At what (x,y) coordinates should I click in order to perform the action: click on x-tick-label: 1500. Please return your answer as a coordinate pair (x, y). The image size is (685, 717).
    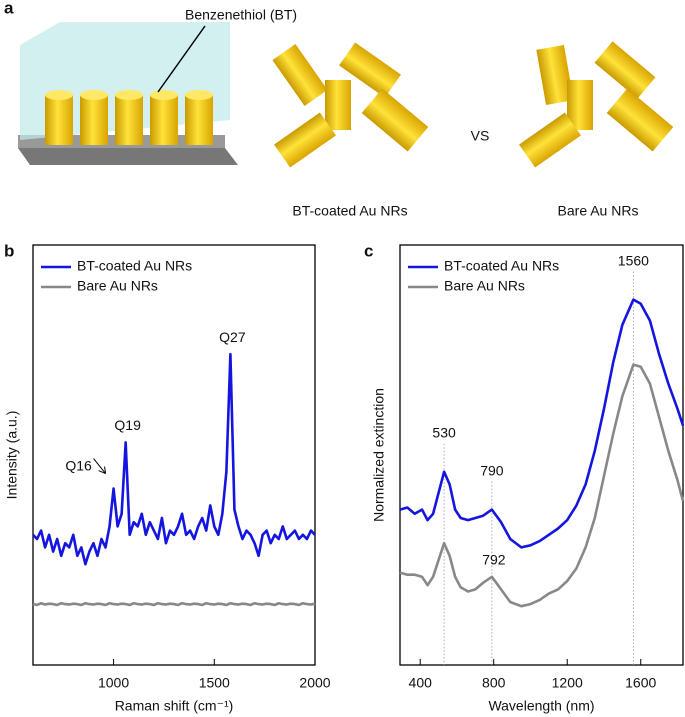
    Looking at the image, I should click on (214, 683).